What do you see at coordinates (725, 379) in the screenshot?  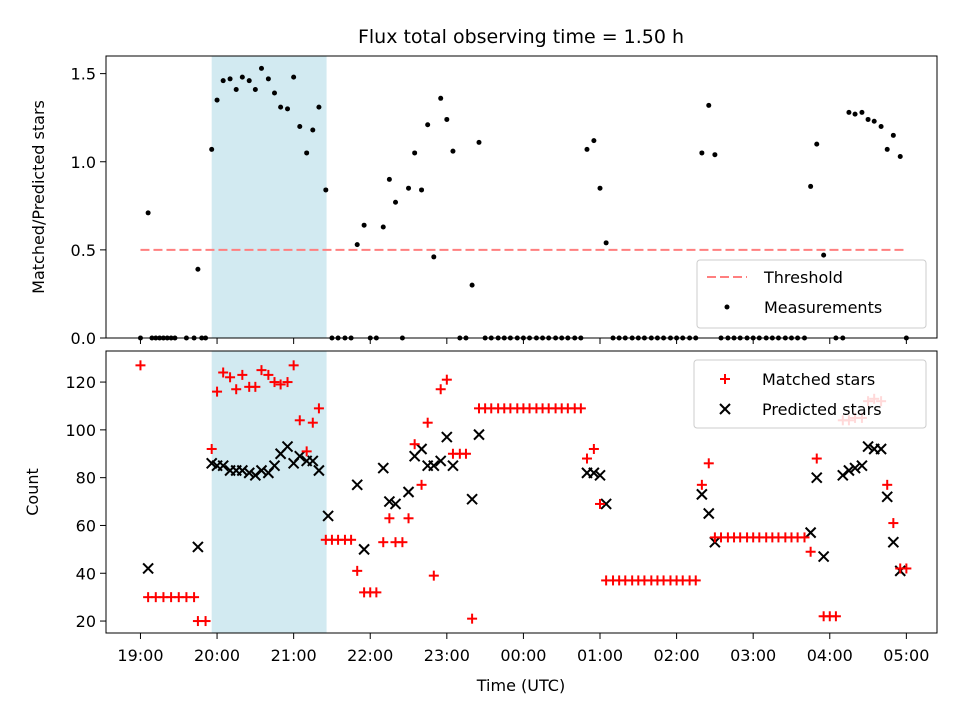 I see `legend-matched-marker` at bounding box center [725, 379].